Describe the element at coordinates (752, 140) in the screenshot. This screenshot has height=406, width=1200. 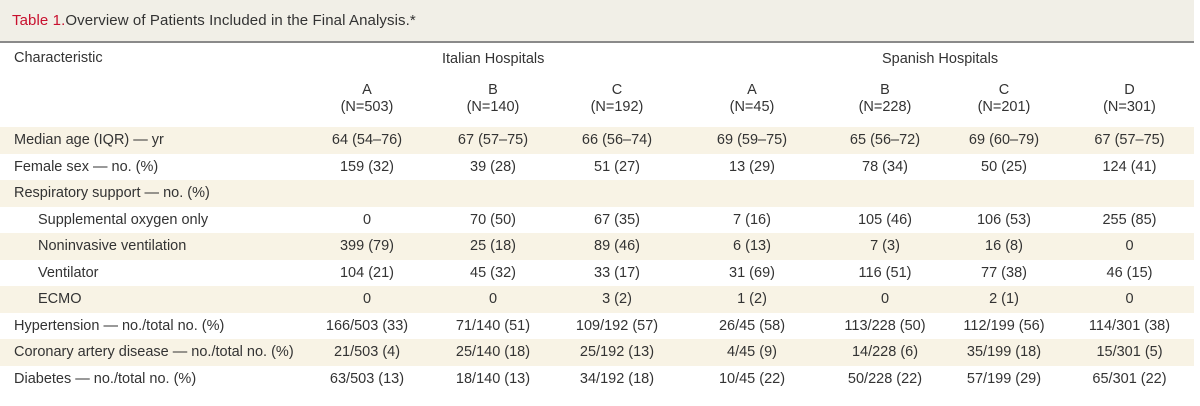
I see `table-cell: 69 (59–75)` at that location.